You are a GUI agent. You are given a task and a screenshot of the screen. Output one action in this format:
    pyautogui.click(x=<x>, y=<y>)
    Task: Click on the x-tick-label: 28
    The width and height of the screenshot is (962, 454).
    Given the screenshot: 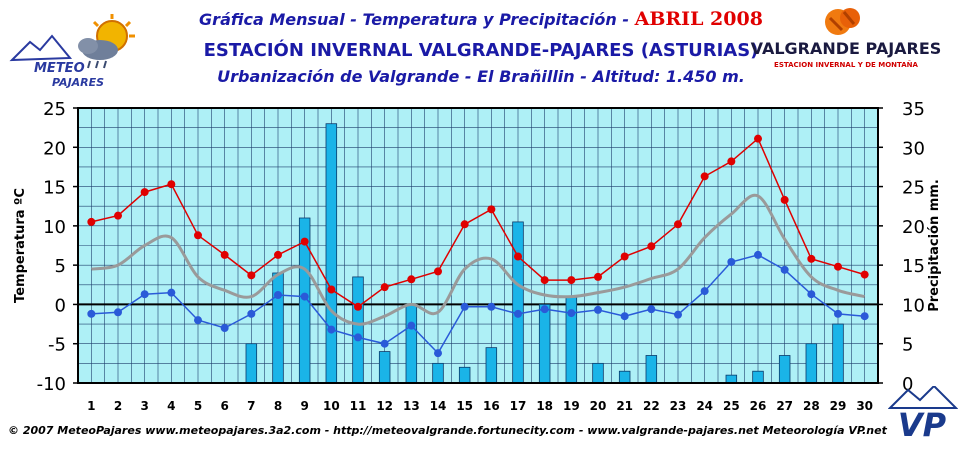 What is the action you would take?
    pyautogui.click(x=811, y=406)
    